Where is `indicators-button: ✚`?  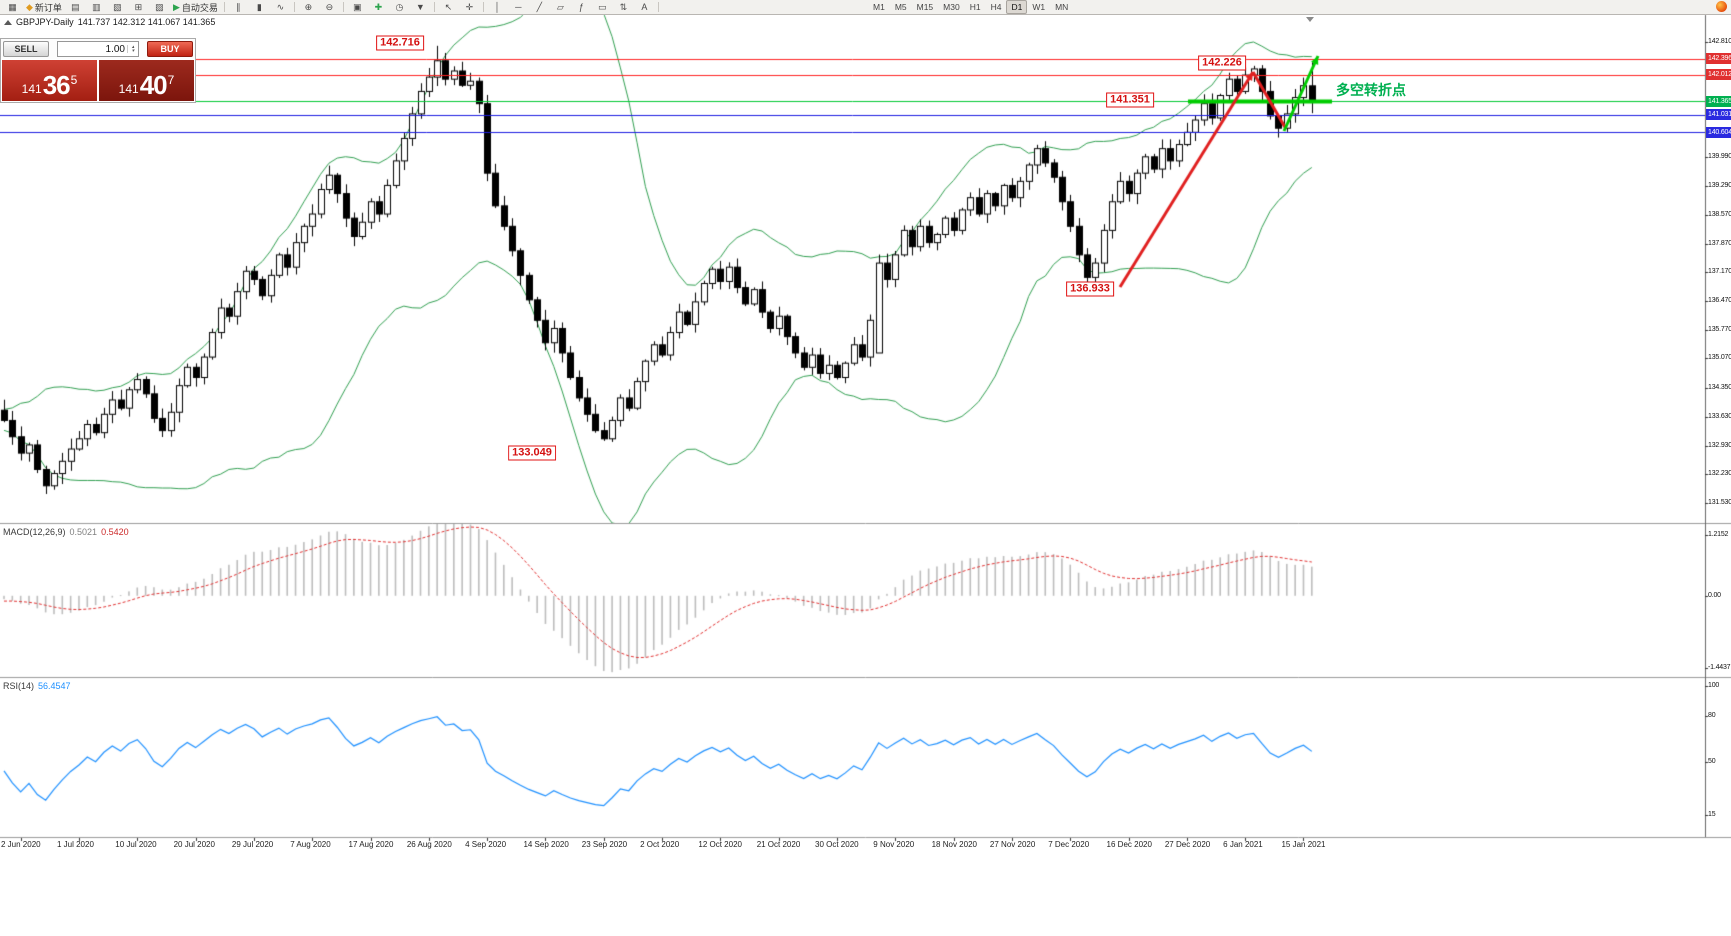 indicators-button: ✚ is located at coordinates (378, 7).